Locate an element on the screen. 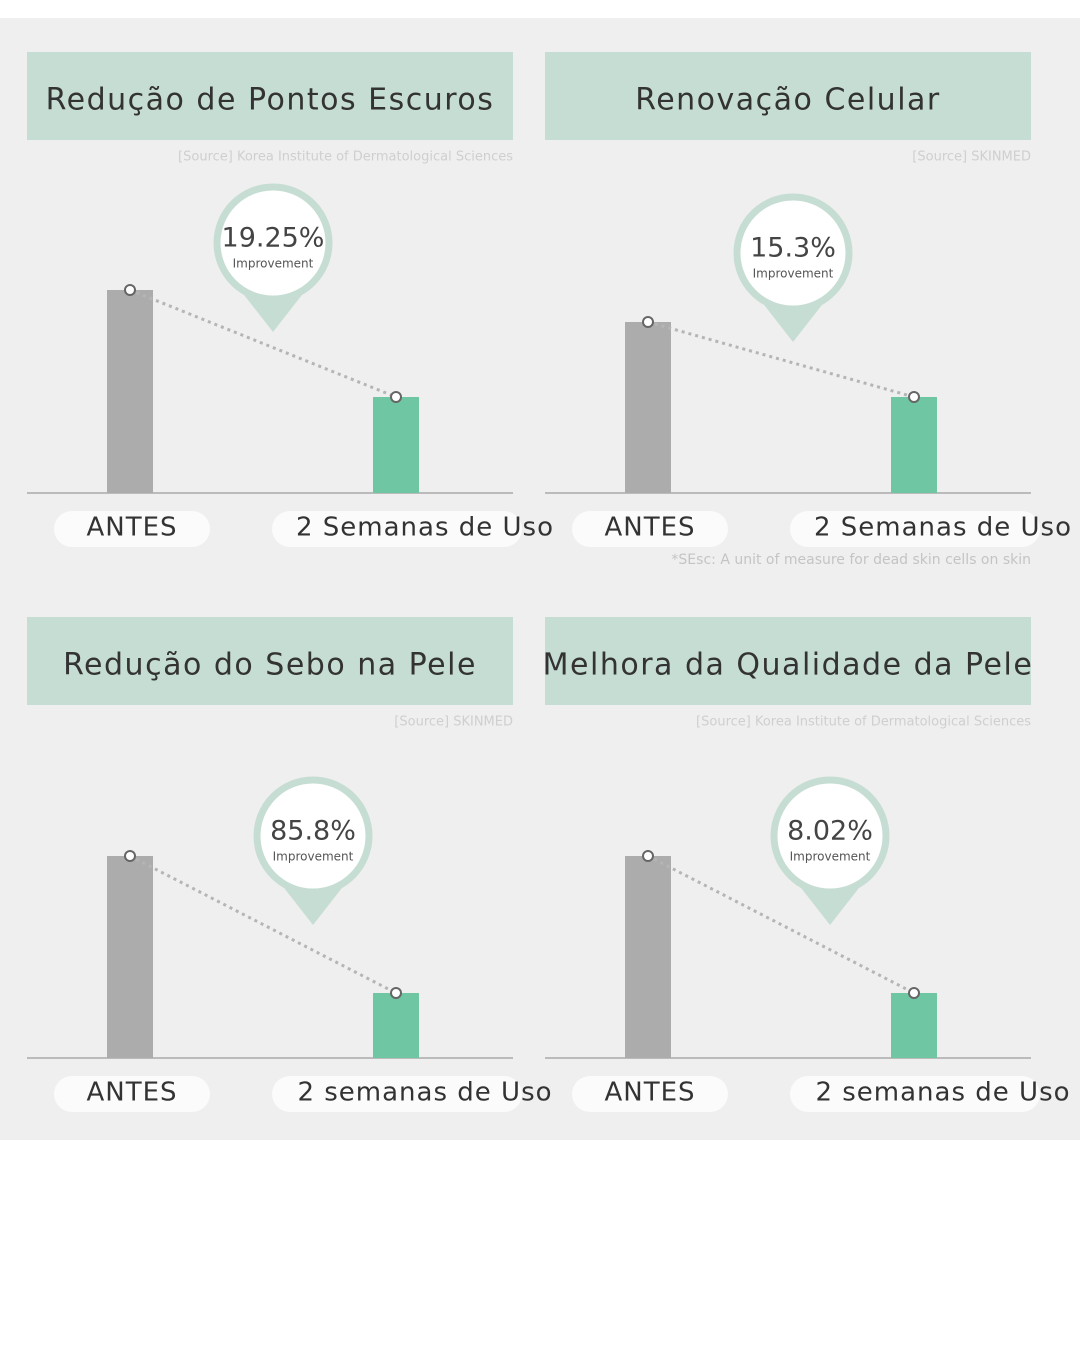 This screenshot has height=1350, width=1080. panel-title: Renovação Celular is located at coordinates (788, 100).